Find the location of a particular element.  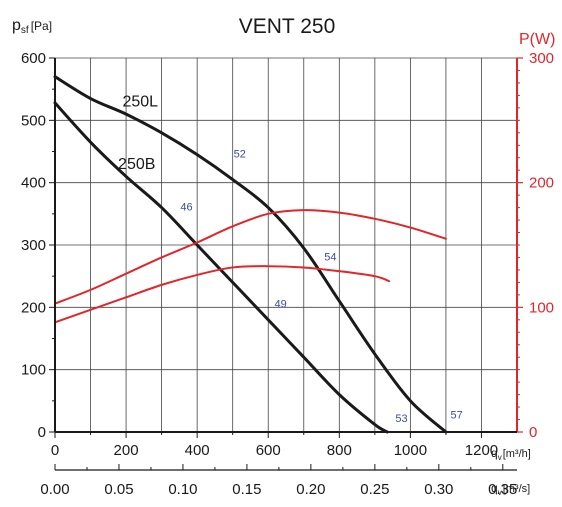

x-secondary-tick-label: 0.00 is located at coordinates (54, 489).